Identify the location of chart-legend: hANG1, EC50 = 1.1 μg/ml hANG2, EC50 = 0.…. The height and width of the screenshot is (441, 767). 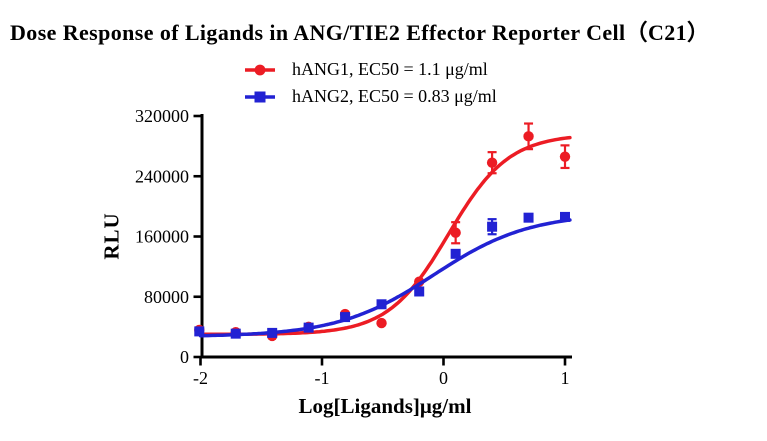
(370, 83).